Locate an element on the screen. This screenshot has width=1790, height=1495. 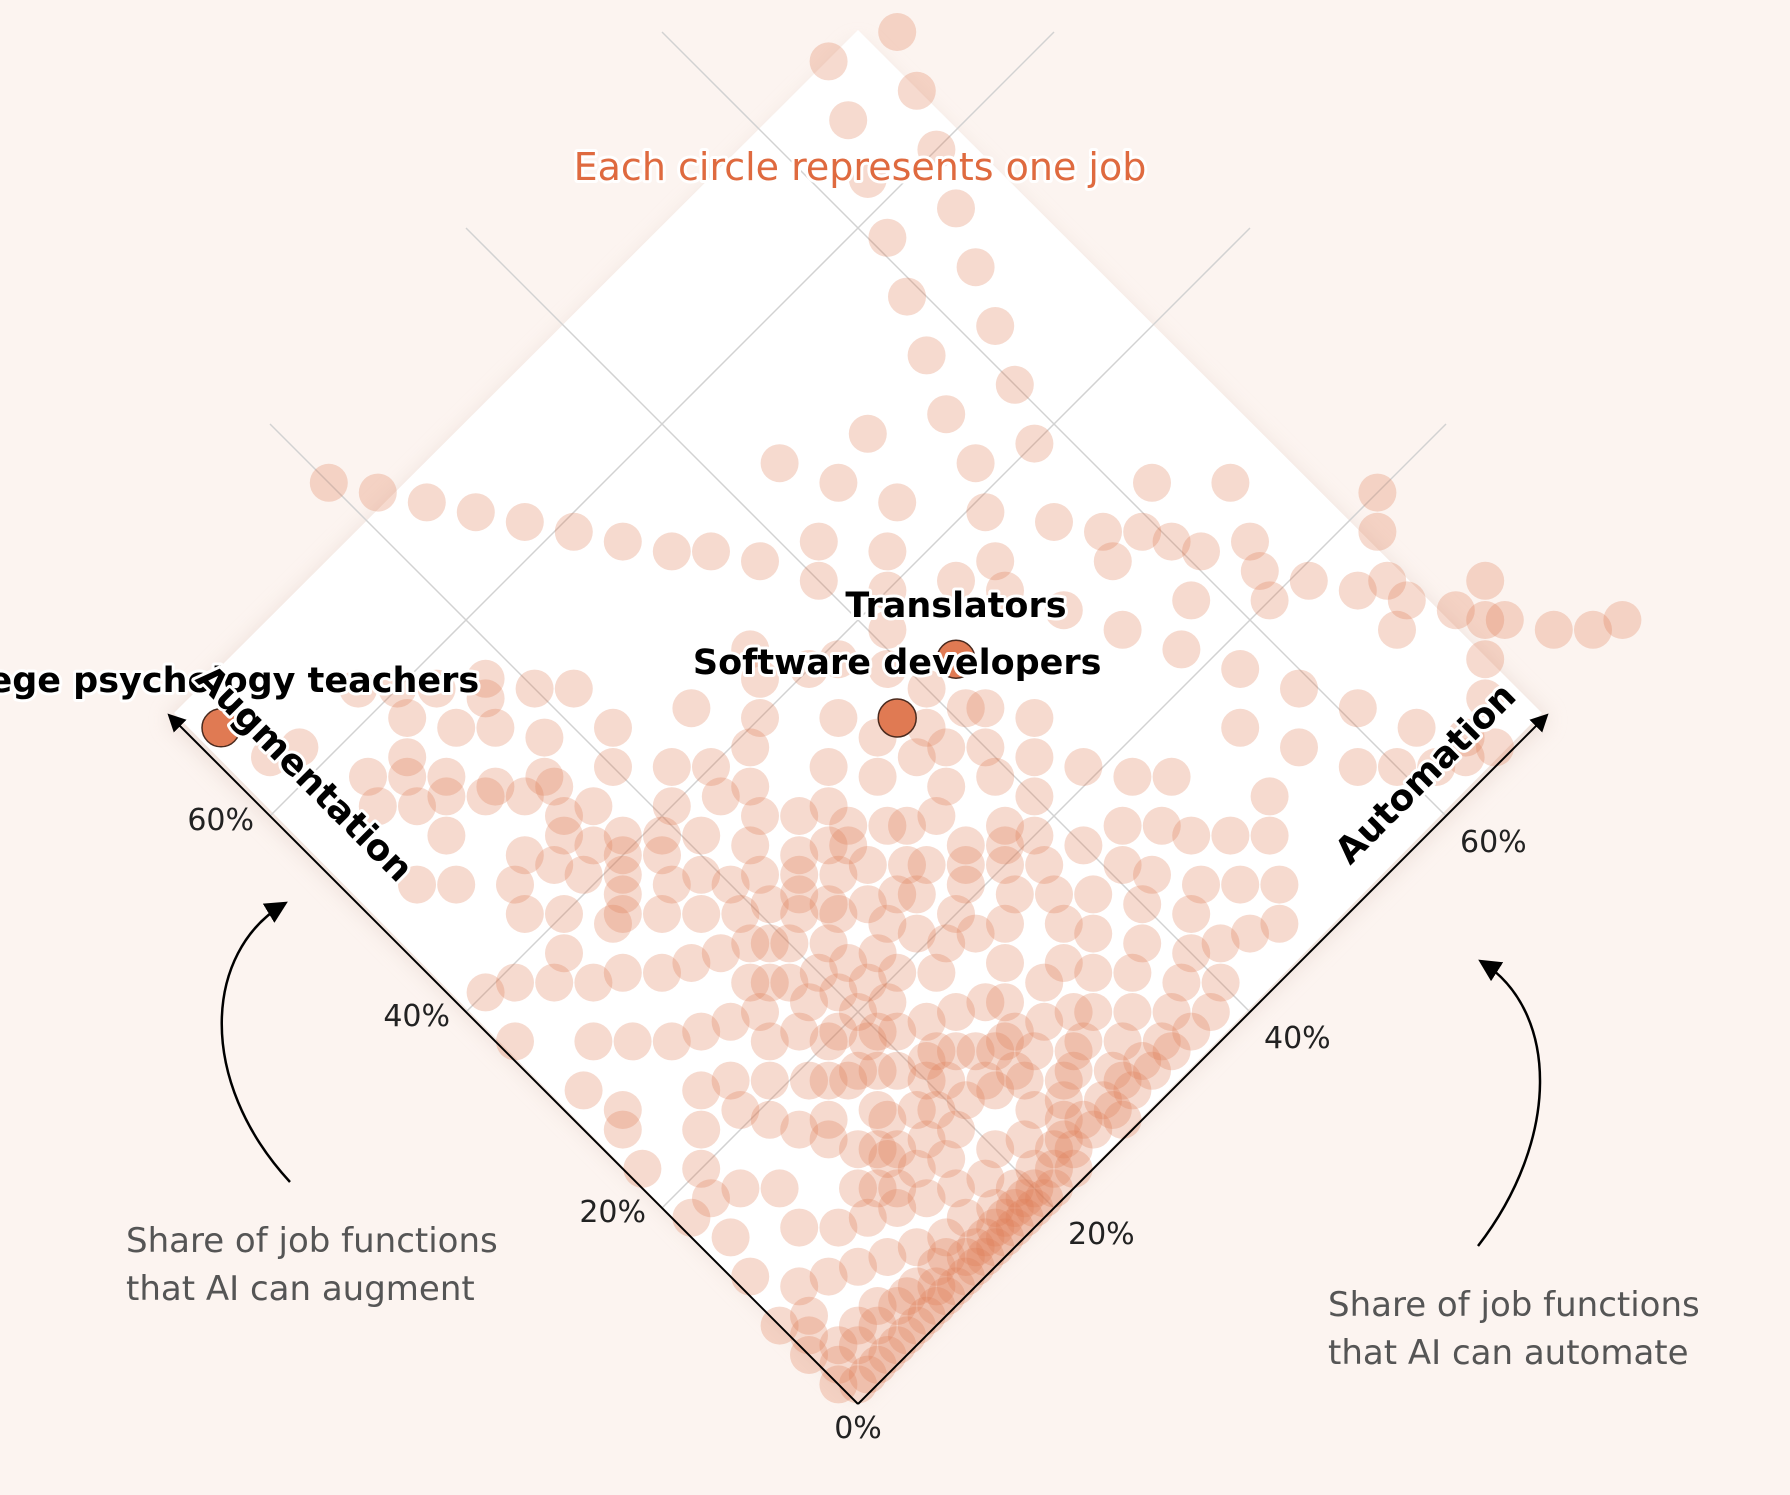
highlighted-point-translators is located at coordinates (956, 659).